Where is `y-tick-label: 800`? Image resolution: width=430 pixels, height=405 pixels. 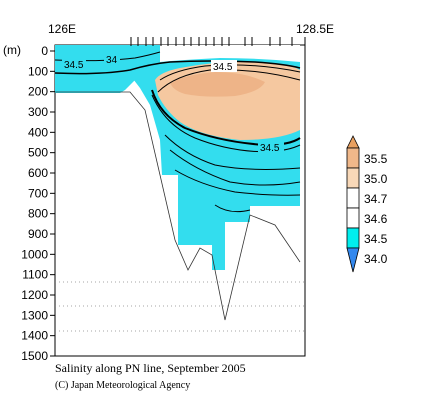 y-tick-label: 800 is located at coordinates (38, 214).